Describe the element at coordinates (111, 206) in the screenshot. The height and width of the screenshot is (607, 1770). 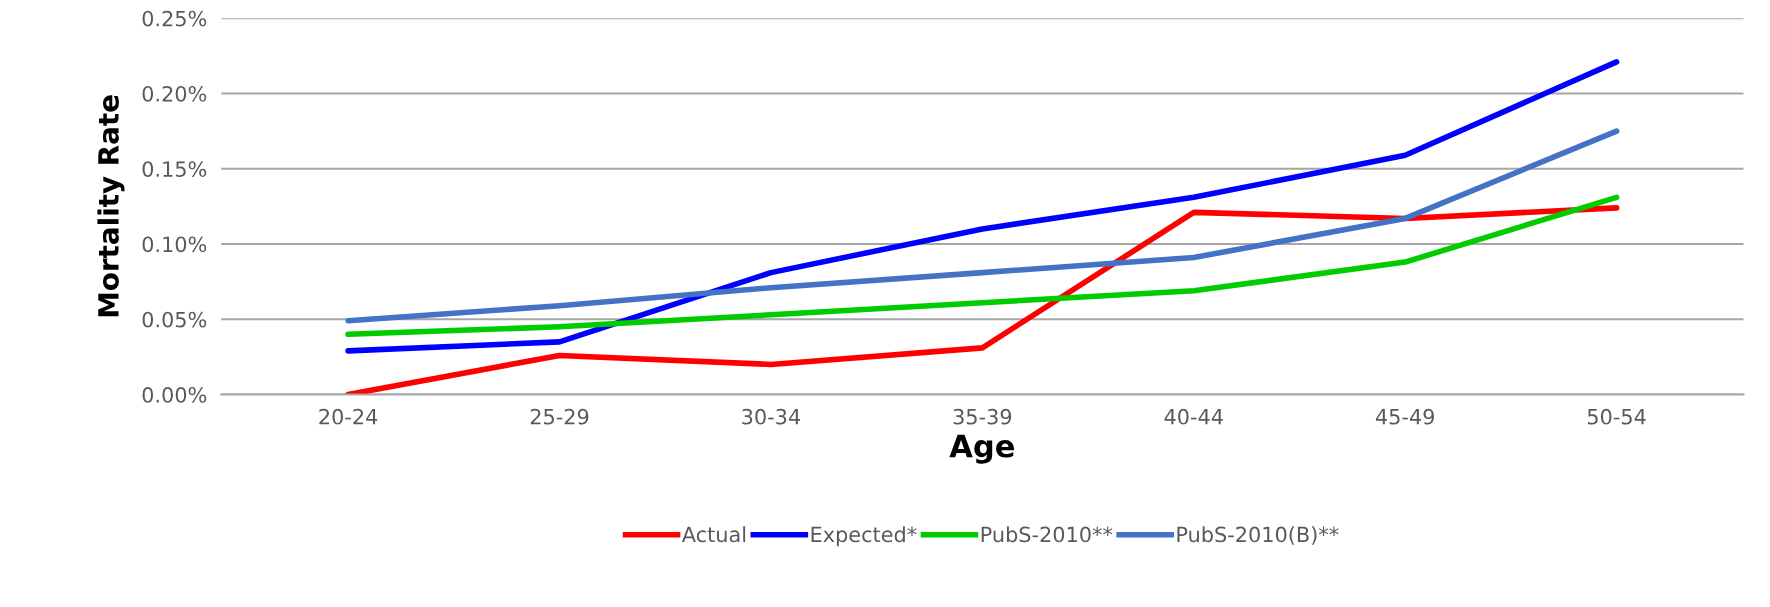
I see `y-axis-title: Mortality Rate` at that location.